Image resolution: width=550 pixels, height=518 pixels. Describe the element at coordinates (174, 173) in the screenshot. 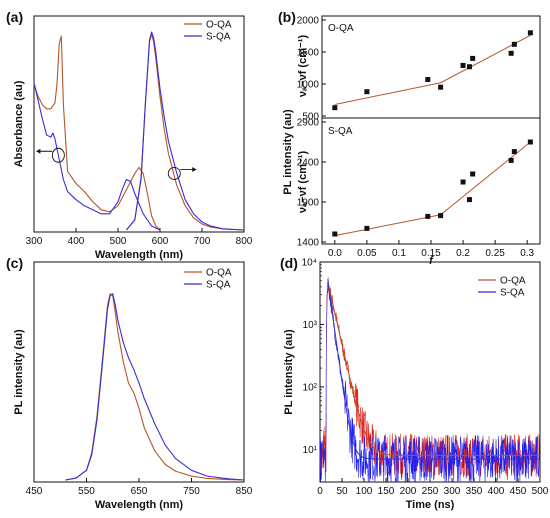

I see `panel-a-pl-ellipse` at that location.